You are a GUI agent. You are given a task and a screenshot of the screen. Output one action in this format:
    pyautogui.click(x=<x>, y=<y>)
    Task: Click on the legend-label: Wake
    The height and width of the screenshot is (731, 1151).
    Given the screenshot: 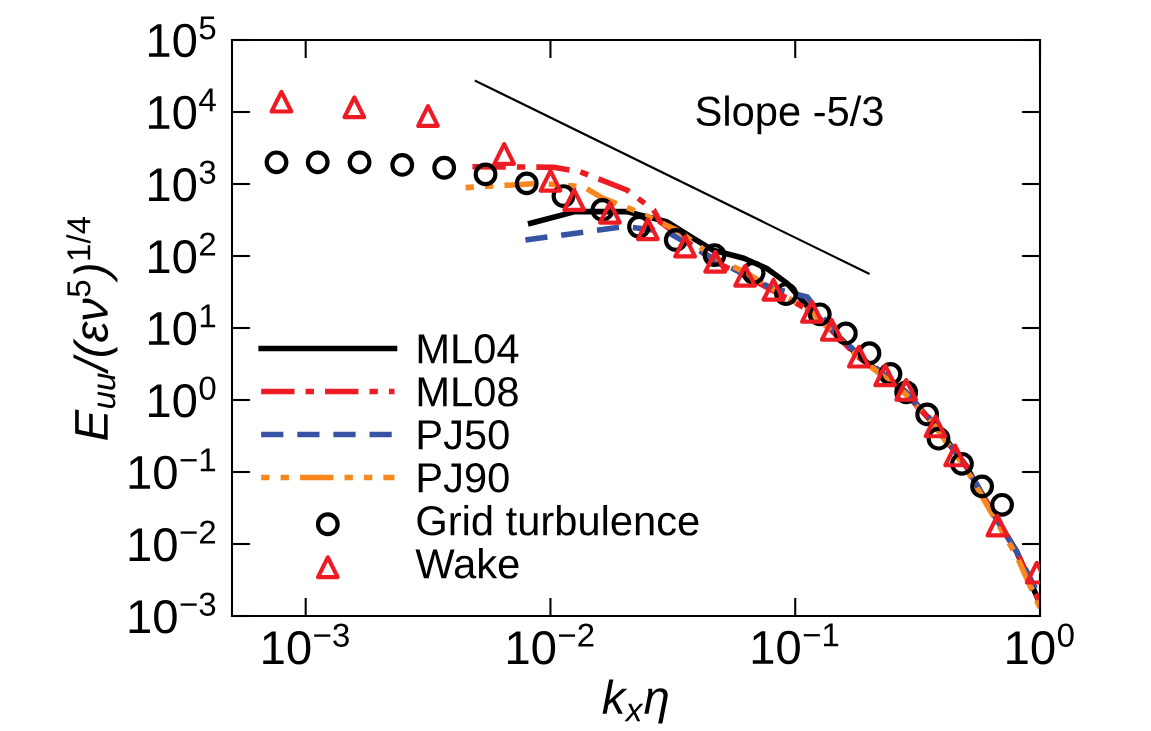 What is the action you would take?
    pyautogui.click(x=467, y=563)
    